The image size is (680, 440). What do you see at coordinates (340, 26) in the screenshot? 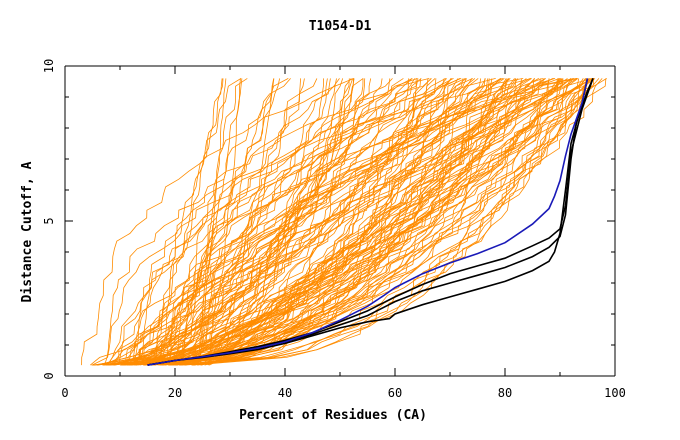
I see `chart-title: T1054-D1` at bounding box center [340, 26].